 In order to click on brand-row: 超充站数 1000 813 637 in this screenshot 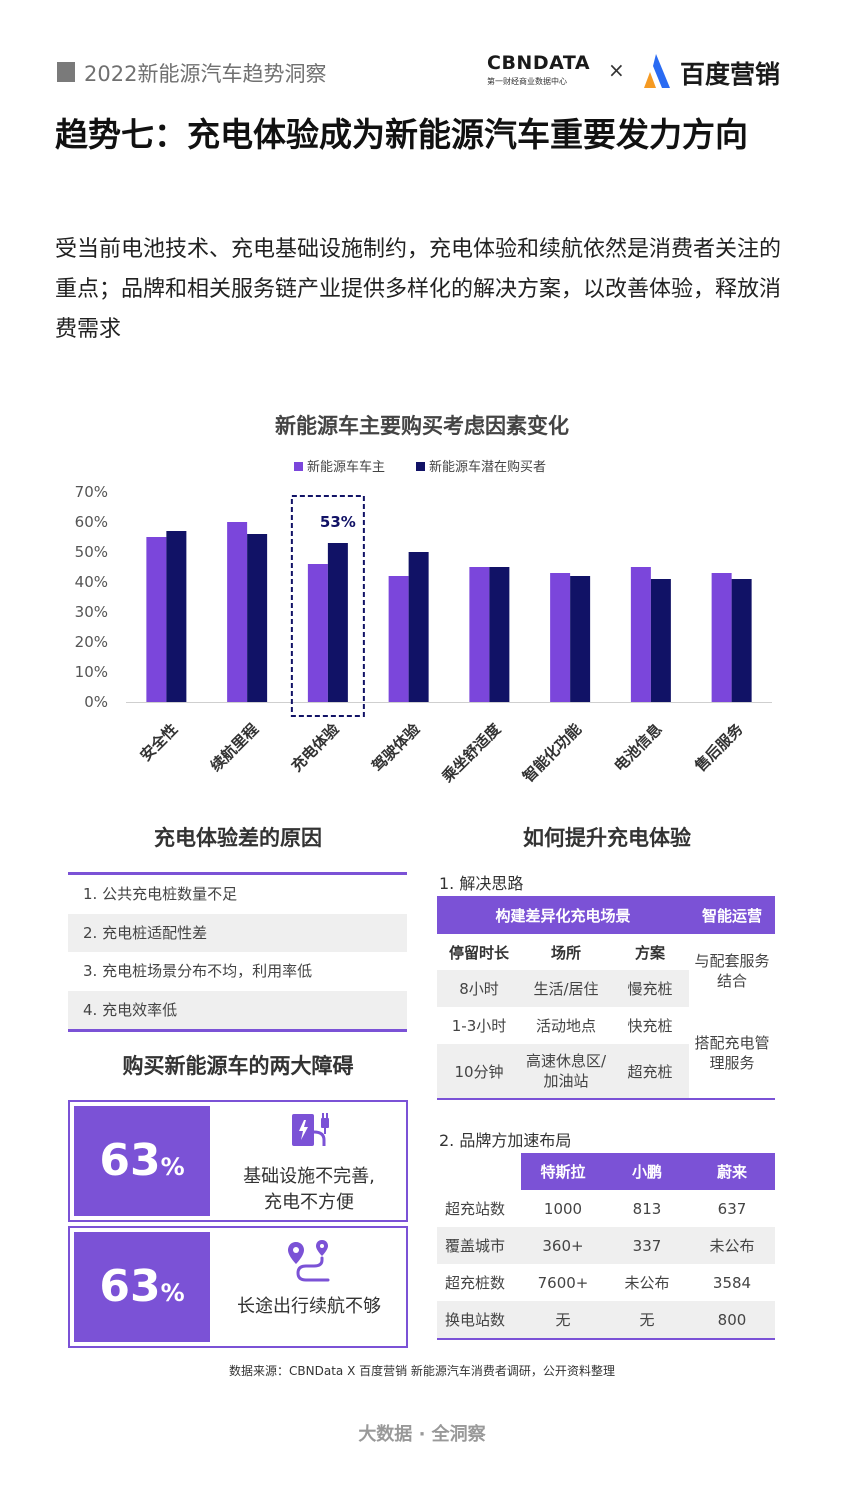, I will do `click(606, 1208)`.